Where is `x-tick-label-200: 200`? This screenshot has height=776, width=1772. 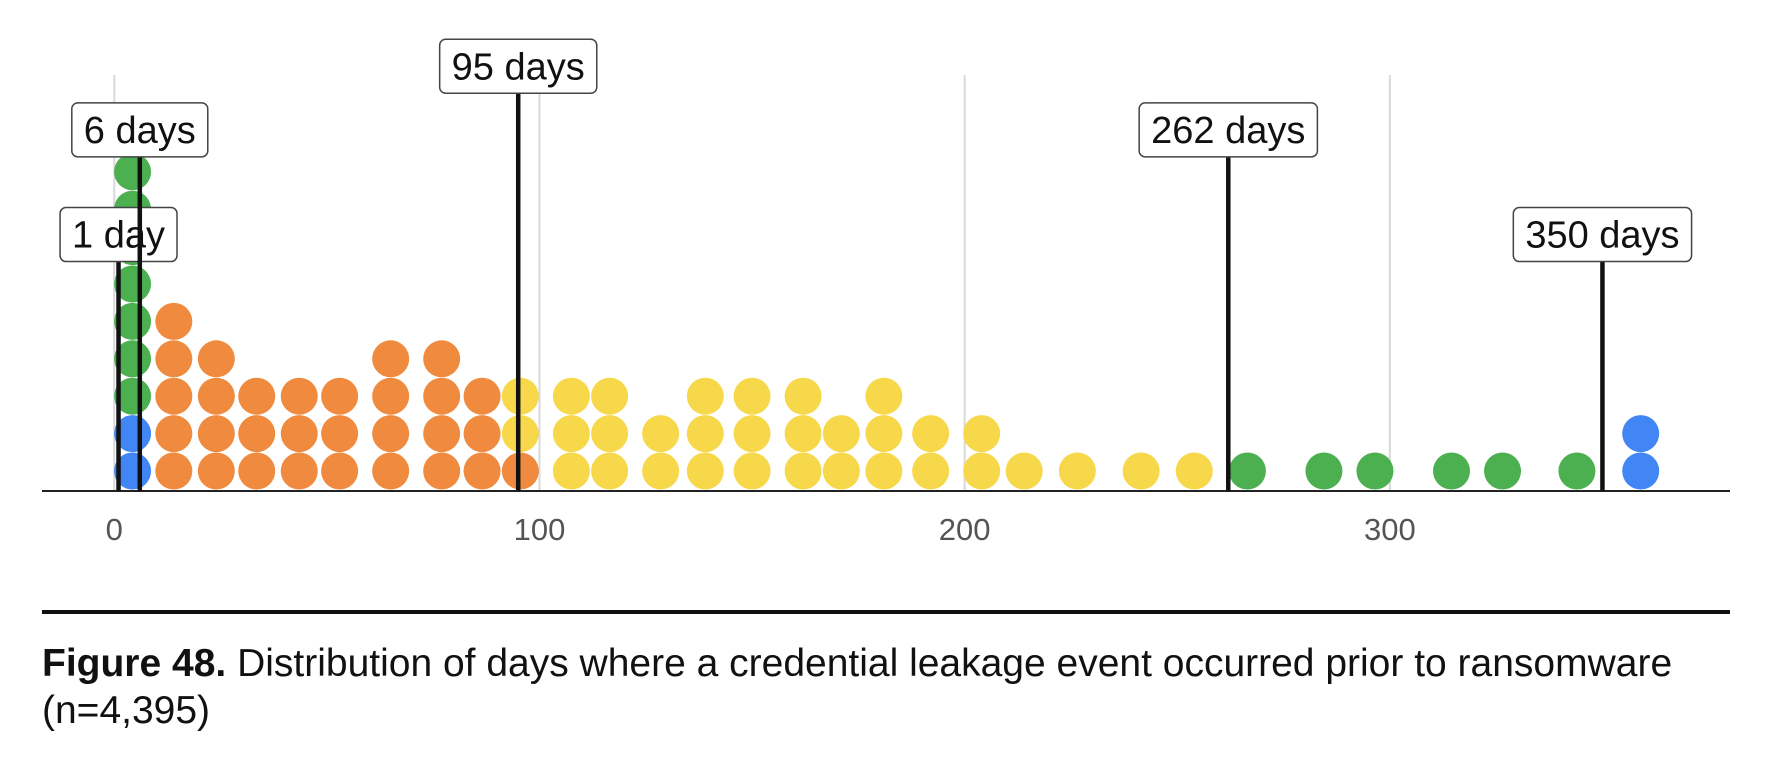
x-tick-label-200: 200 is located at coordinates (965, 529).